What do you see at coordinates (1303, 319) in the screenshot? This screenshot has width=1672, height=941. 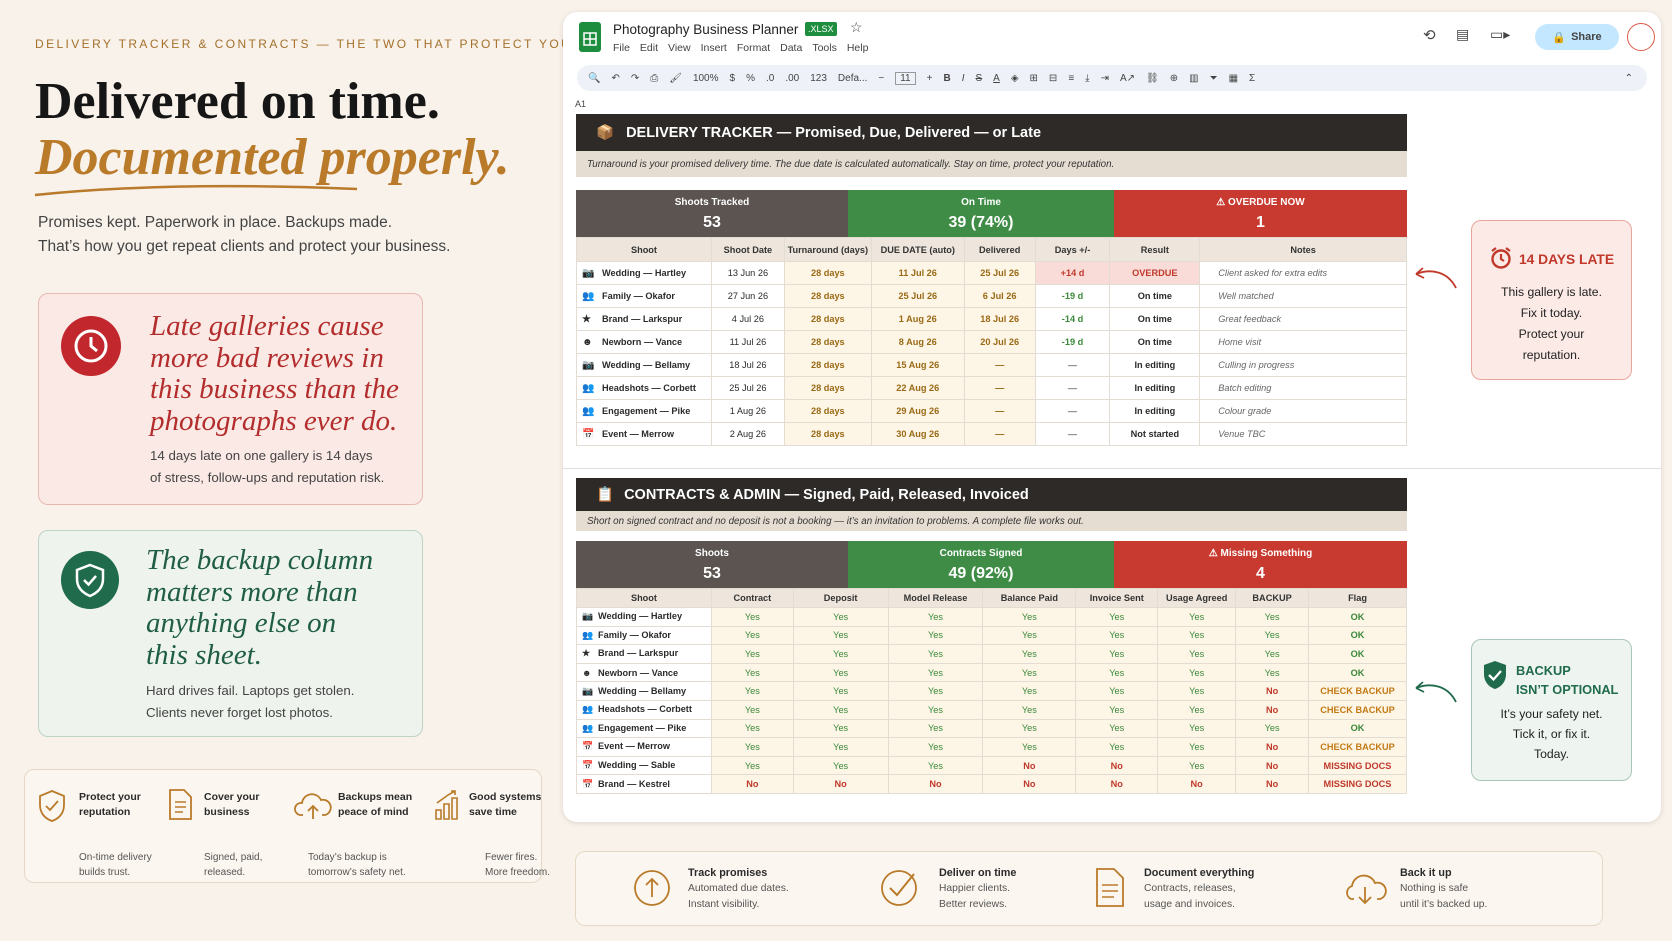 I see `cell-notes: Great feedback` at bounding box center [1303, 319].